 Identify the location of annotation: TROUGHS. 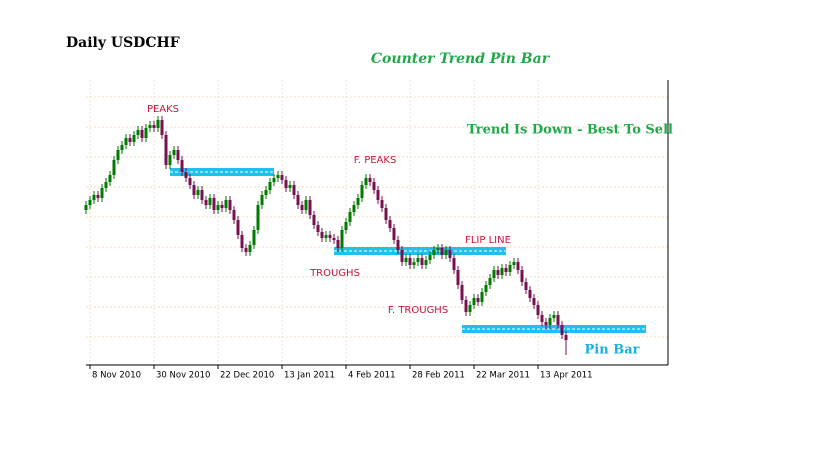
(334, 273).